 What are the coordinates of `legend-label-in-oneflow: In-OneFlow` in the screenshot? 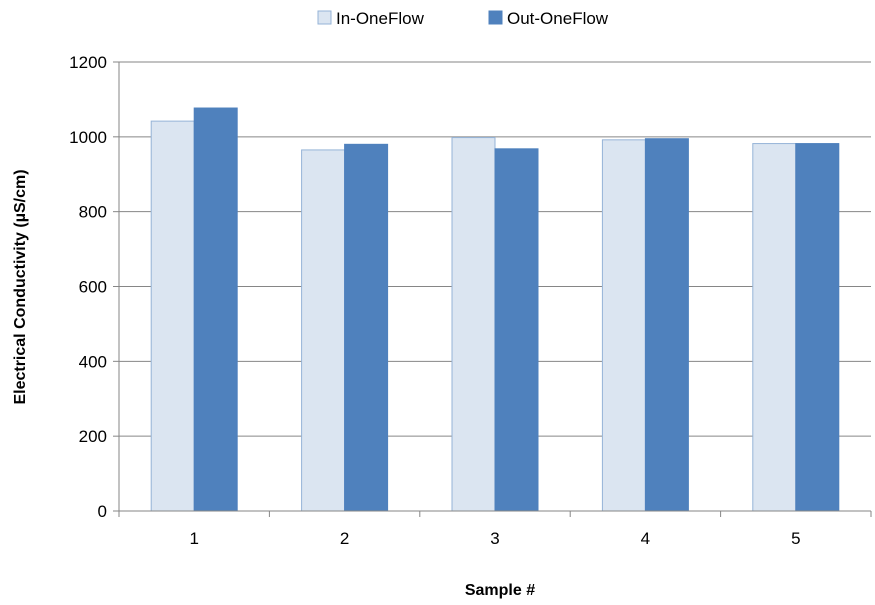 It's located at (380, 18).